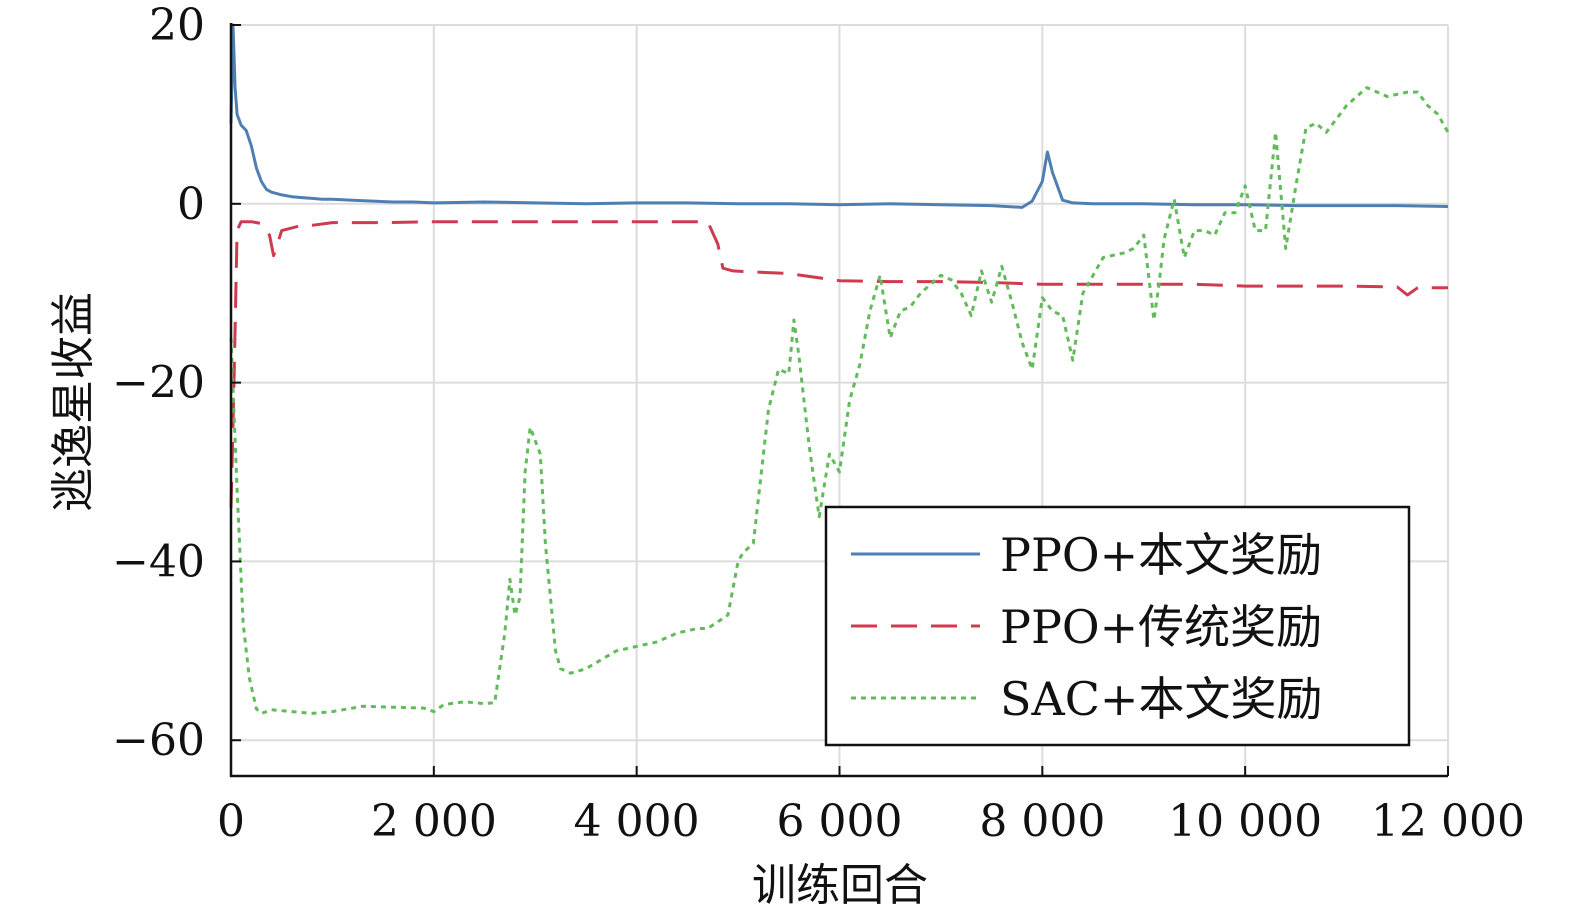  What do you see at coordinates (73, 402) in the screenshot?
I see `y-axis-title: 逃逸星收益` at bounding box center [73, 402].